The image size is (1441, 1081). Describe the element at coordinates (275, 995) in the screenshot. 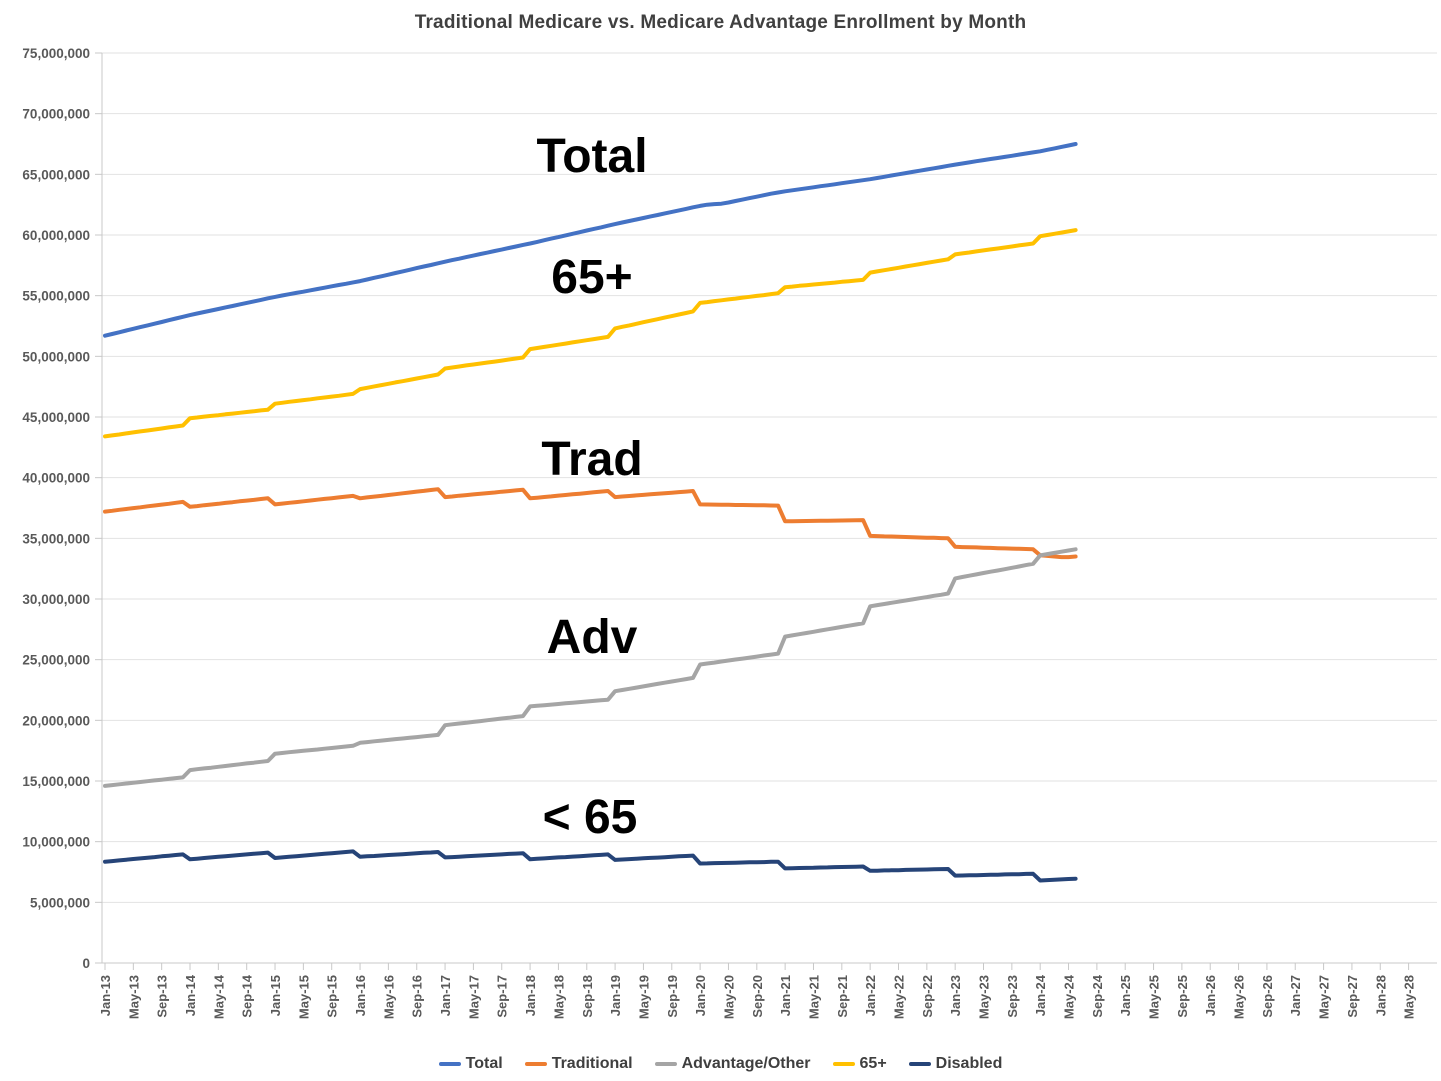

I see `x-axis-tick-label: Jan-15` at that location.